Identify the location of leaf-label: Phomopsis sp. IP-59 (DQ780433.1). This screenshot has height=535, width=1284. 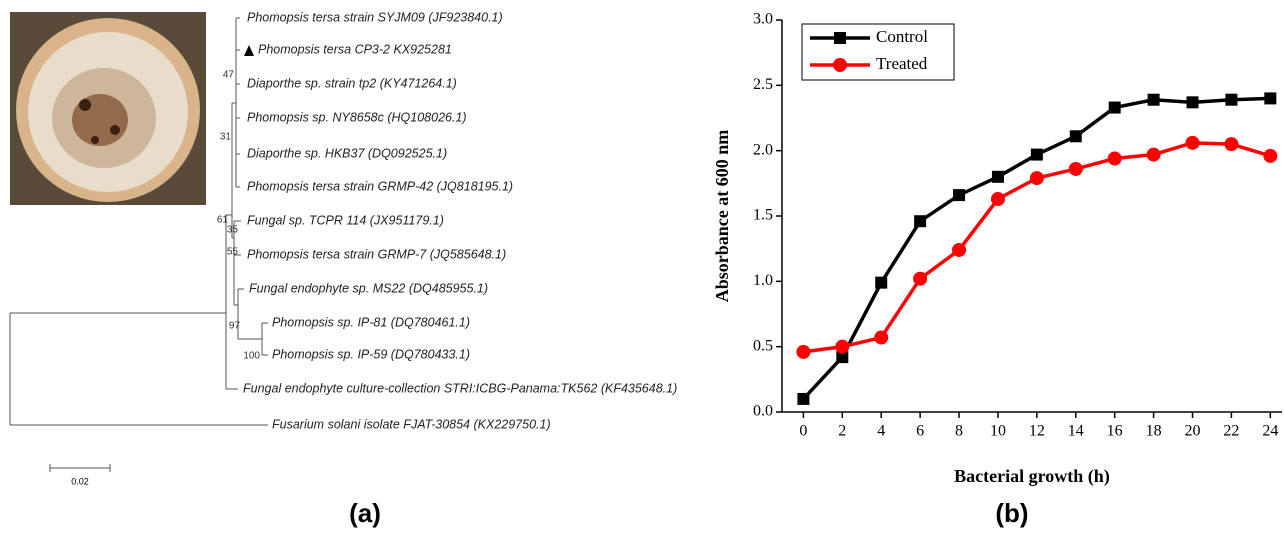
(371, 354).